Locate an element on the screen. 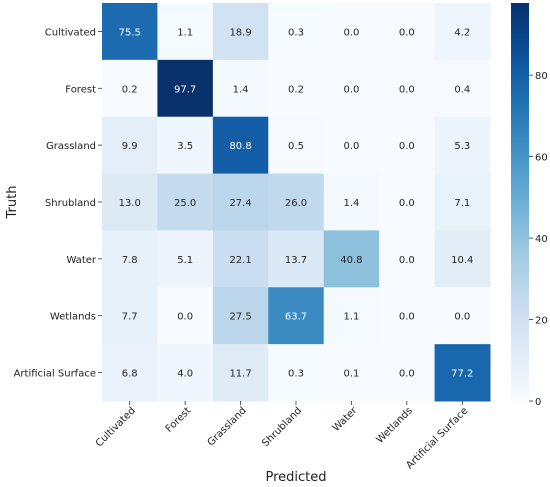 The image size is (550, 487). y-axis-label: Truth is located at coordinates (12, 203).